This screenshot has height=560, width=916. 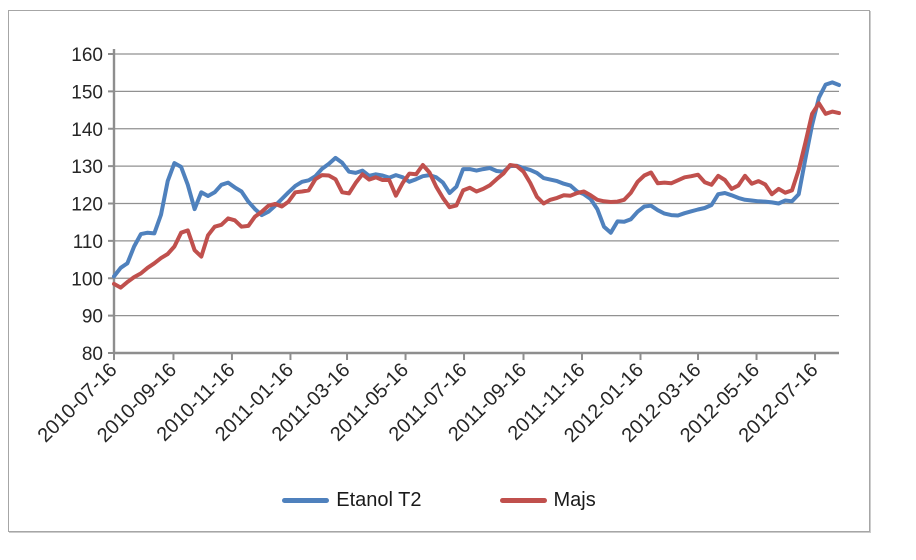 What do you see at coordinates (87, 205) in the screenshot?
I see `y-tick-label: 120` at bounding box center [87, 205].